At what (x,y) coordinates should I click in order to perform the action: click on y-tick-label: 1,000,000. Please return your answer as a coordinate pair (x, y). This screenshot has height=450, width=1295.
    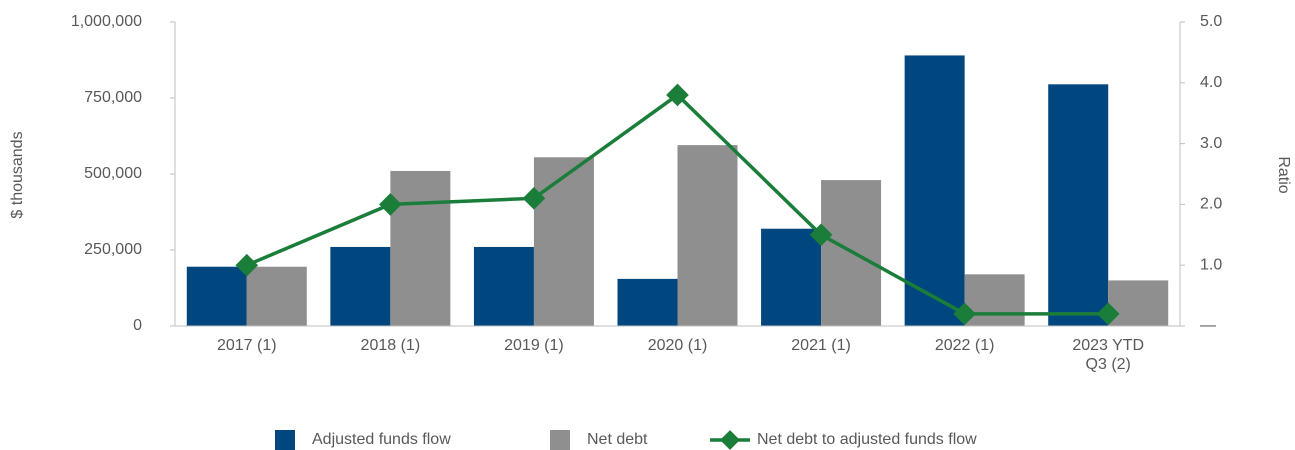
    Looking at the image, I should click on (106, 21).